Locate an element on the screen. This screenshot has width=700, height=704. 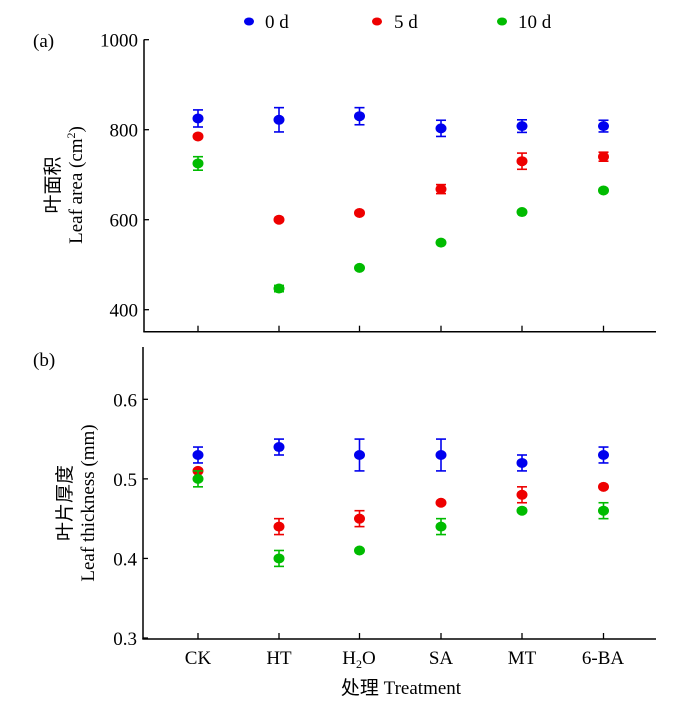
panel-a-ylabel-close: ) is located at coordinates (76, 129).